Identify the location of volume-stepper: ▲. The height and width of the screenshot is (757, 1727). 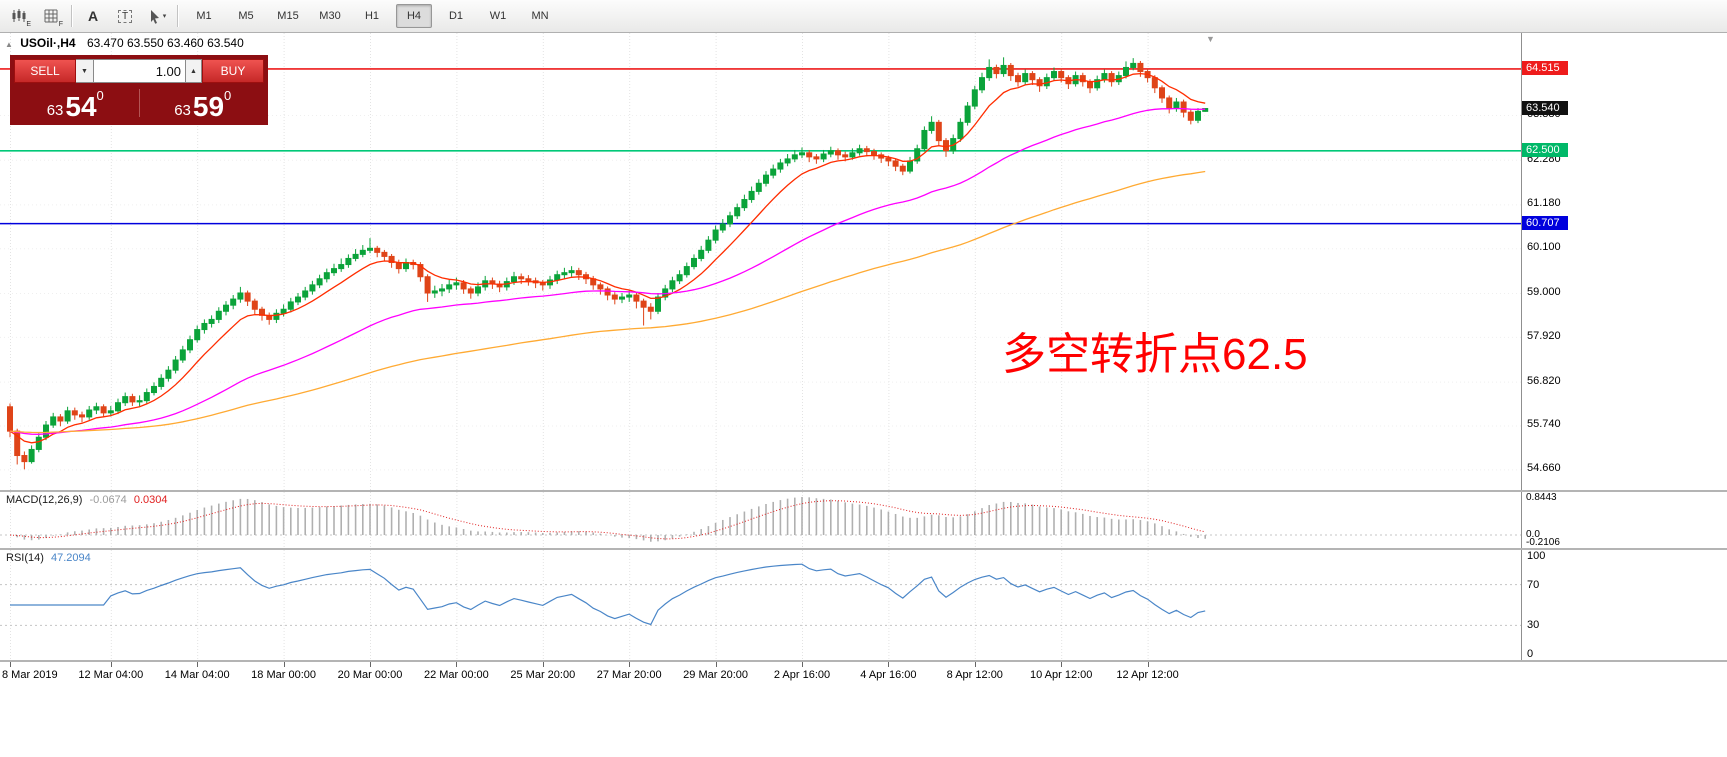
(194, 71).